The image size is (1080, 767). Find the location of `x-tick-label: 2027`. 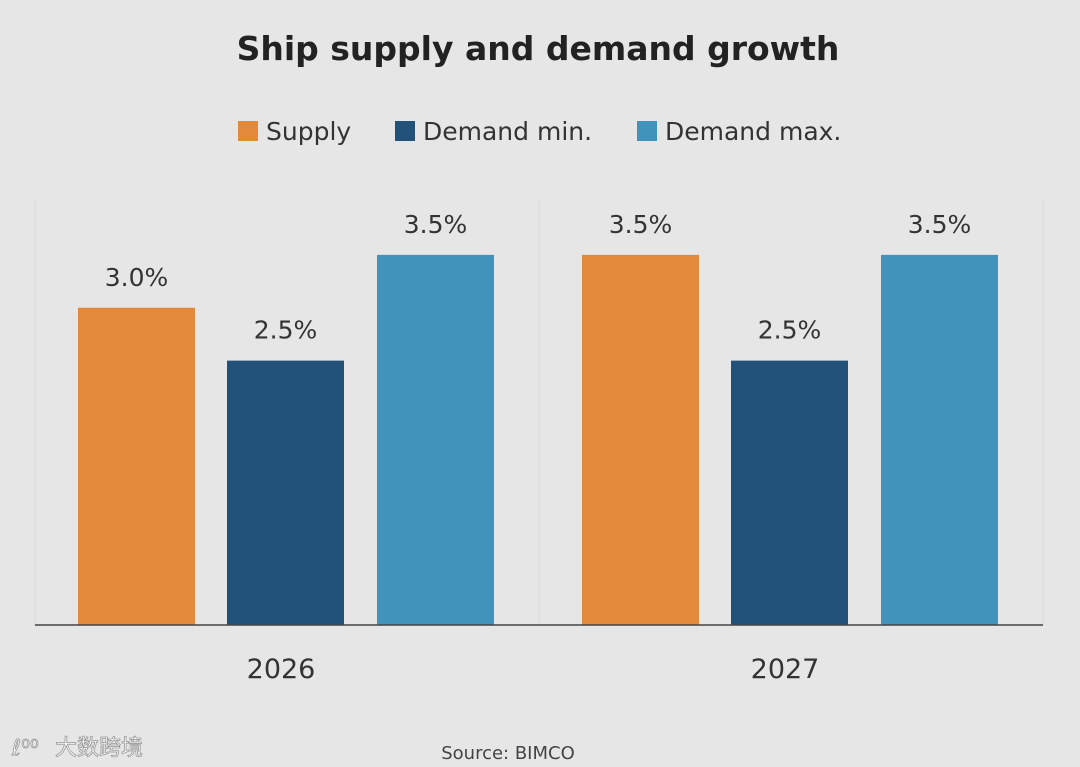

x-tick-label: 2027 is located at coordinates (785, 669).